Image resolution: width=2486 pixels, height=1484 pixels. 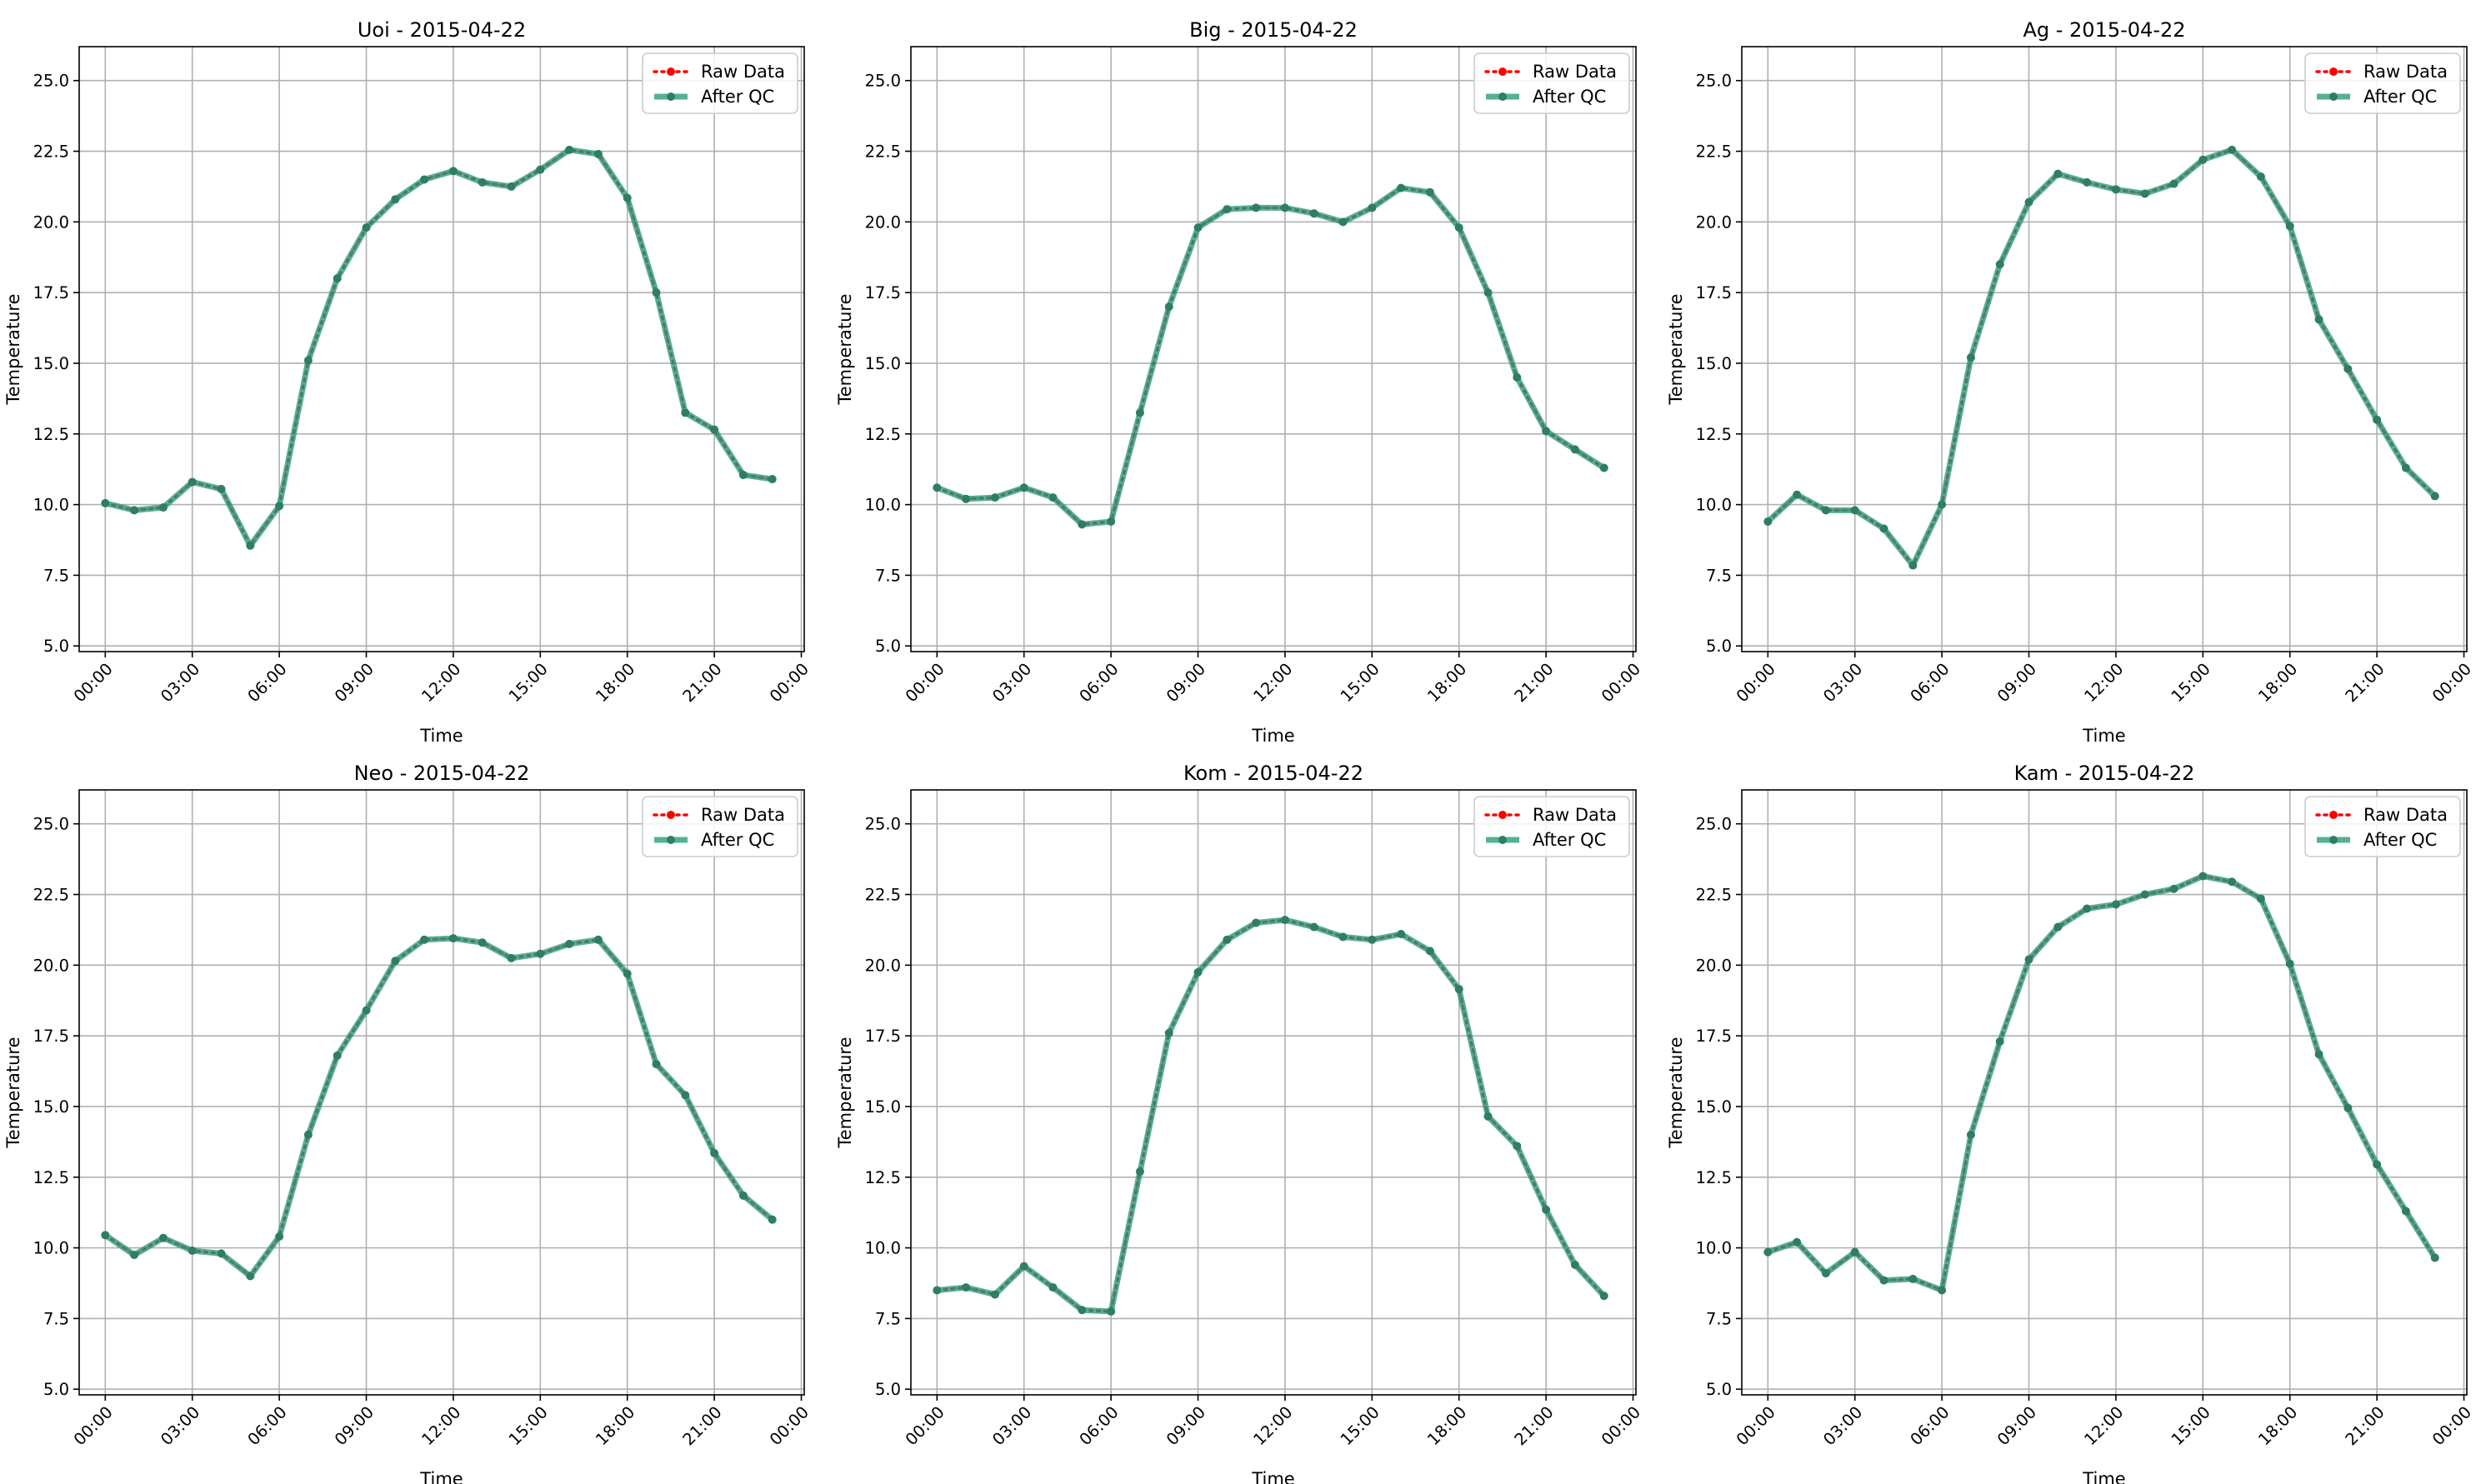 I want to click on x-tick-label: 18:00, so click(x=615, y=1425).